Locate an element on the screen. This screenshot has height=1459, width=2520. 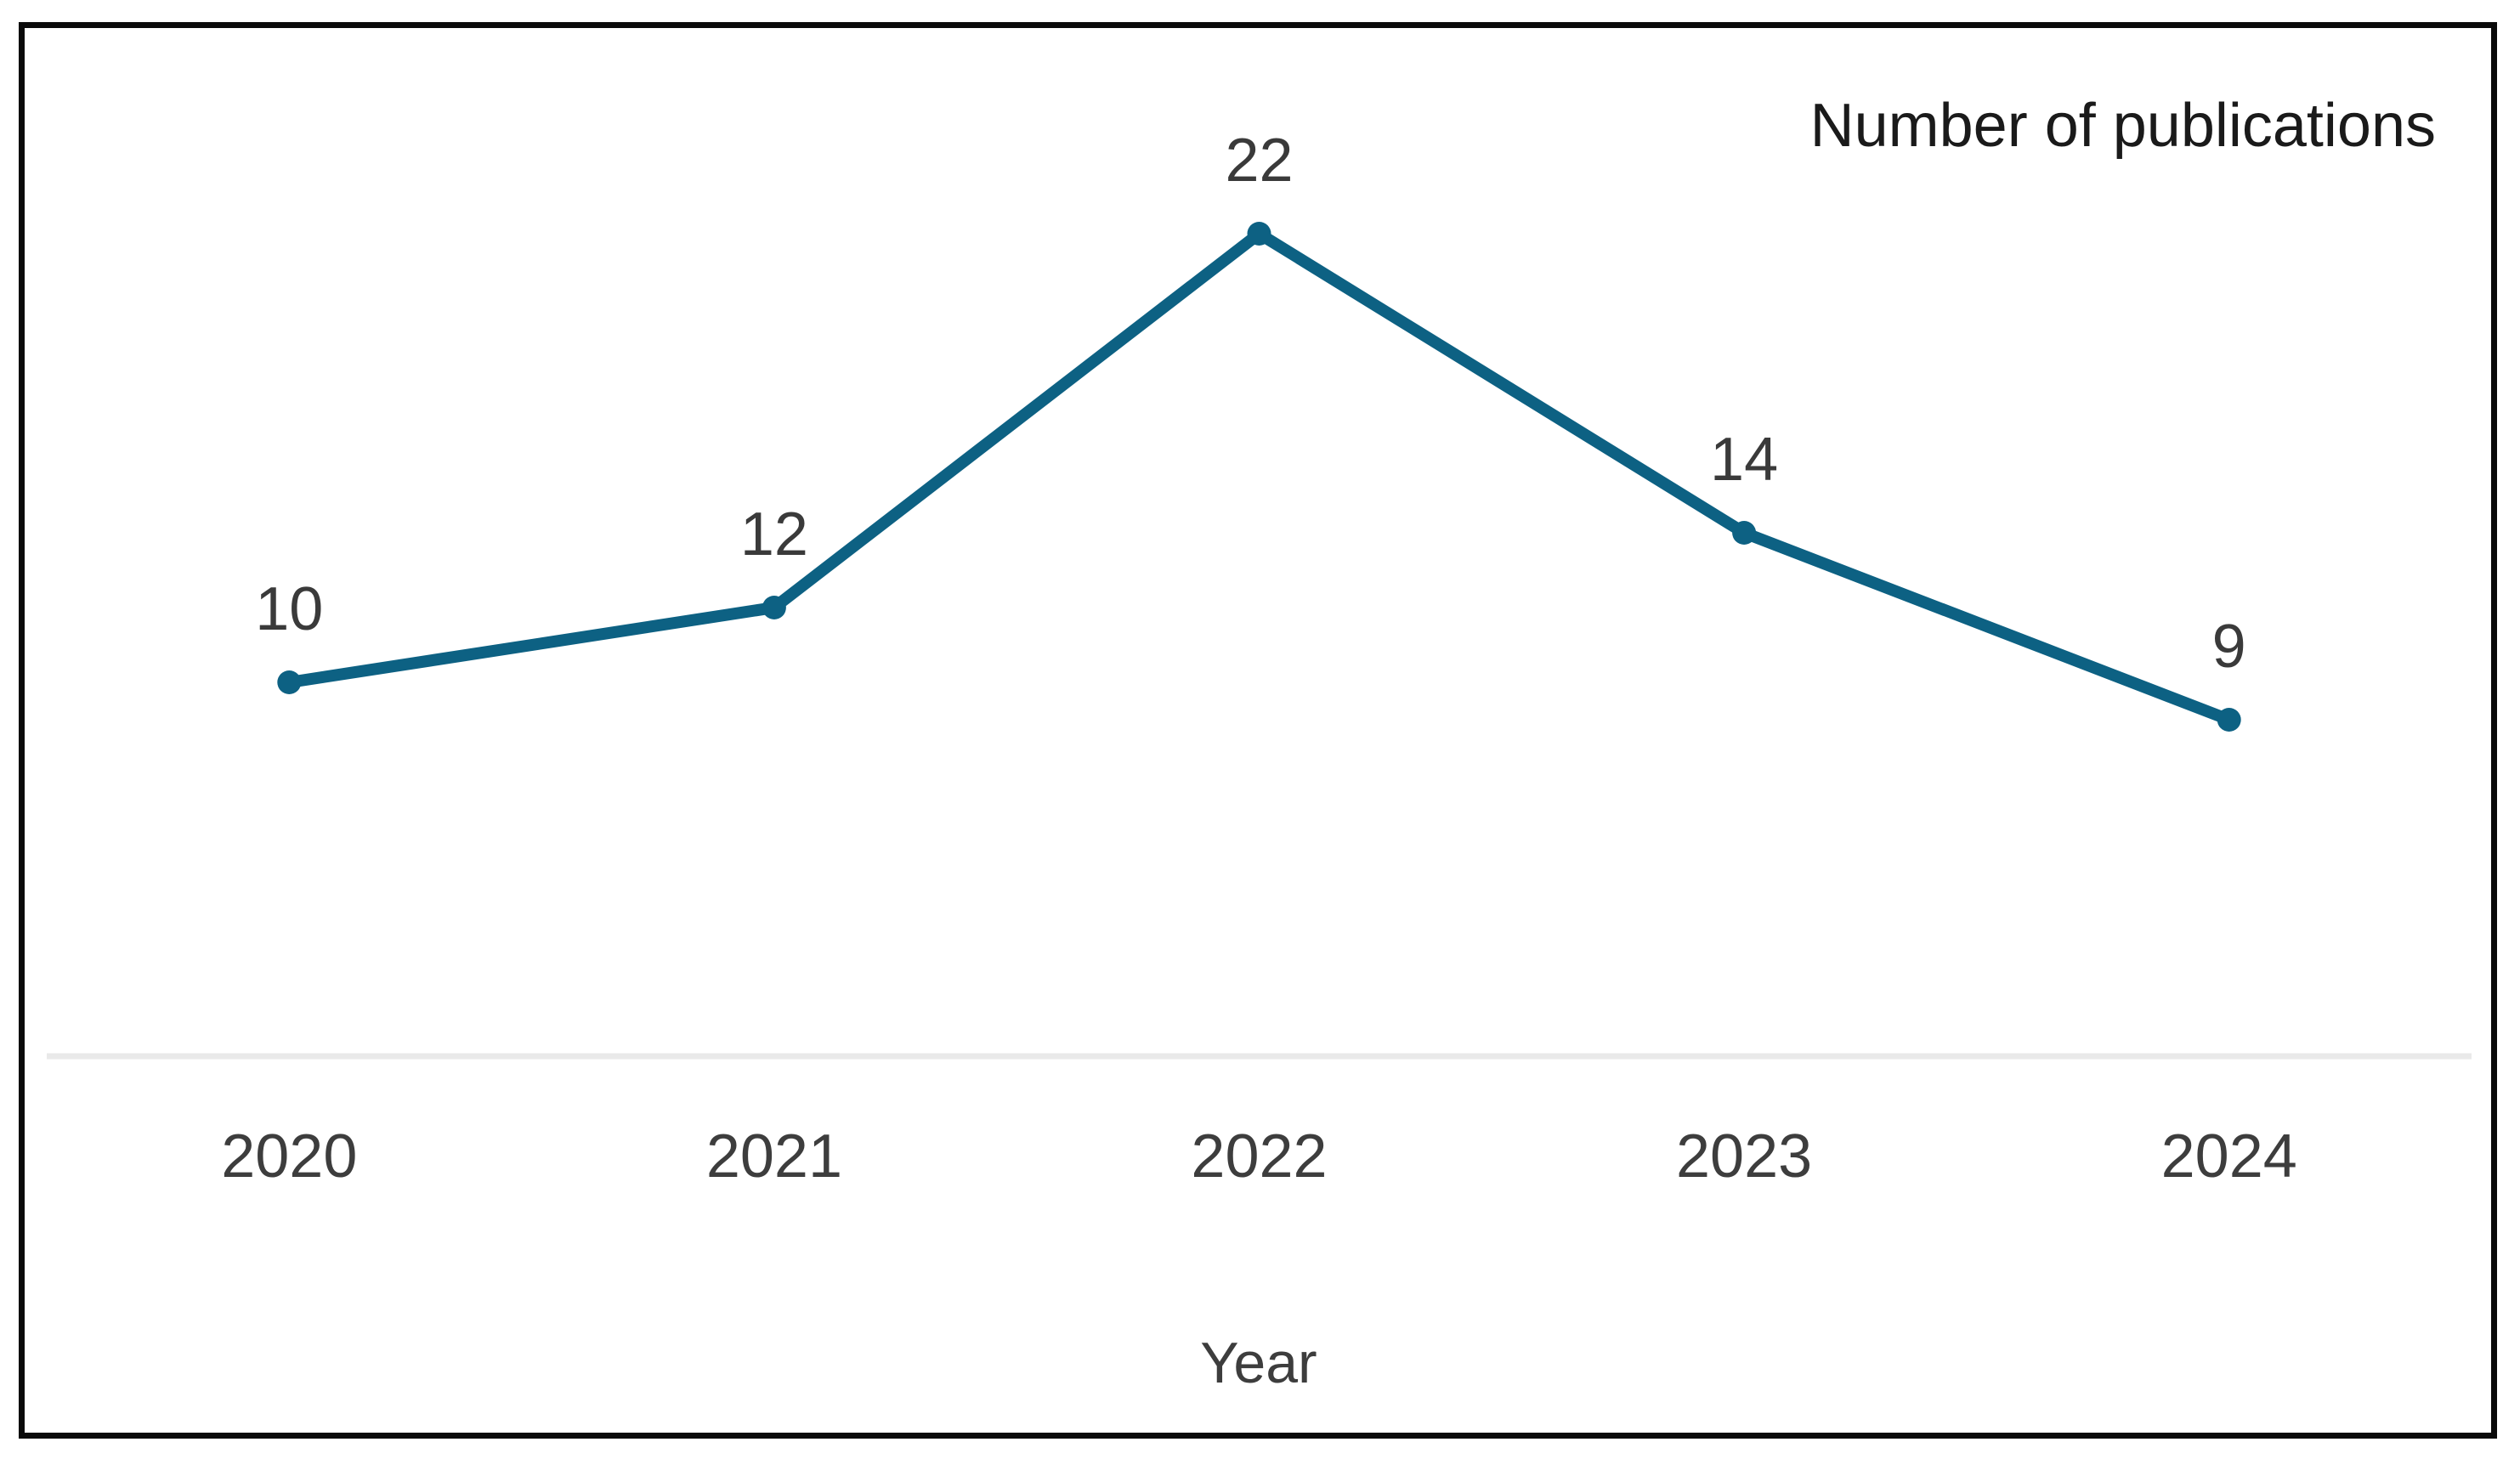
data-point-2024 is located at coordinates (2229, 720).